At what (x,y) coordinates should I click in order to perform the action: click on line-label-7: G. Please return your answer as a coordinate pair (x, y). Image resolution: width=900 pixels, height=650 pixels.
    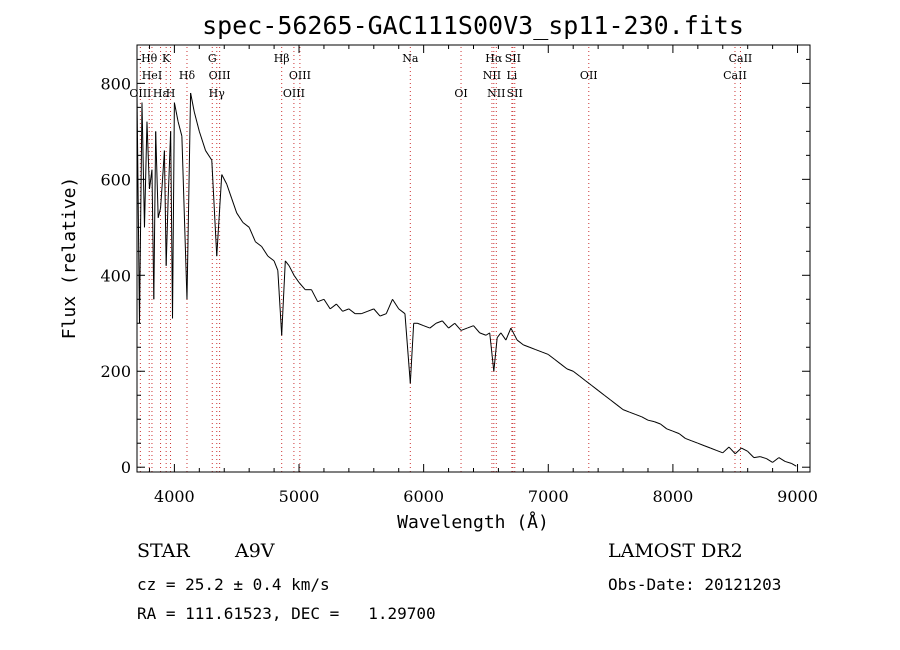
    Looking at the image, I should click on (212, 58).